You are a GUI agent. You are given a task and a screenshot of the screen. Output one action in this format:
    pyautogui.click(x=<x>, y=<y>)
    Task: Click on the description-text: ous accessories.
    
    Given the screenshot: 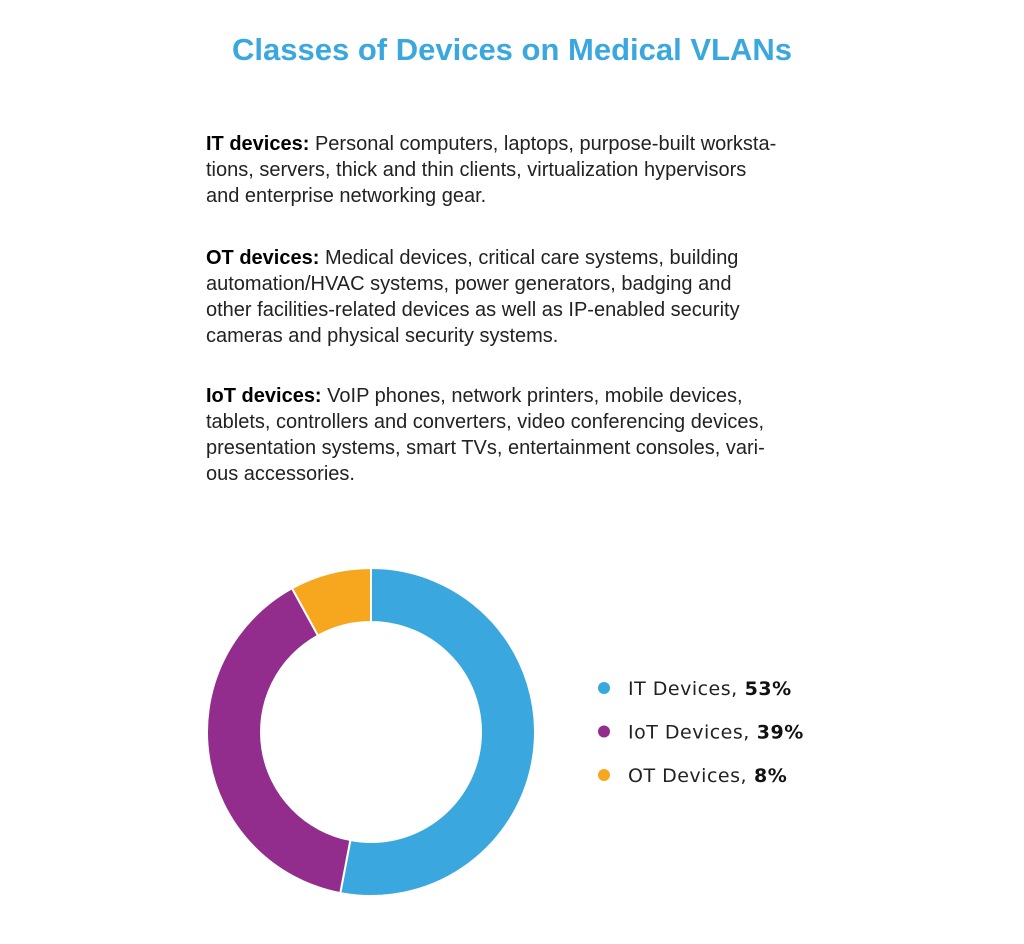 What is the action you would take?
    pyautogui.click(x=280, y=474)
    